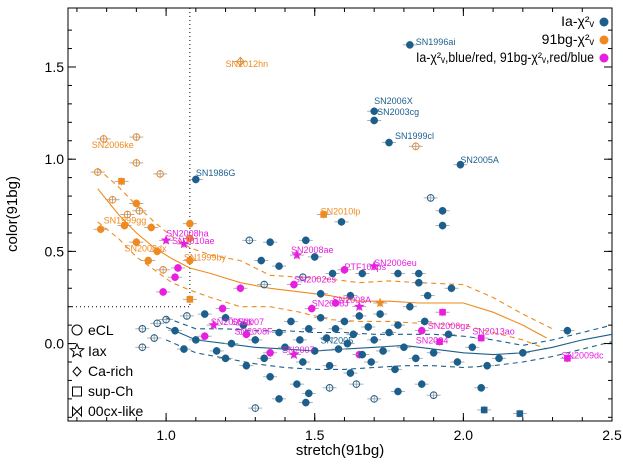 The width and height of the screenshot is (623, 464). I want to click on sn-label: SN2007, so click(298, 350).